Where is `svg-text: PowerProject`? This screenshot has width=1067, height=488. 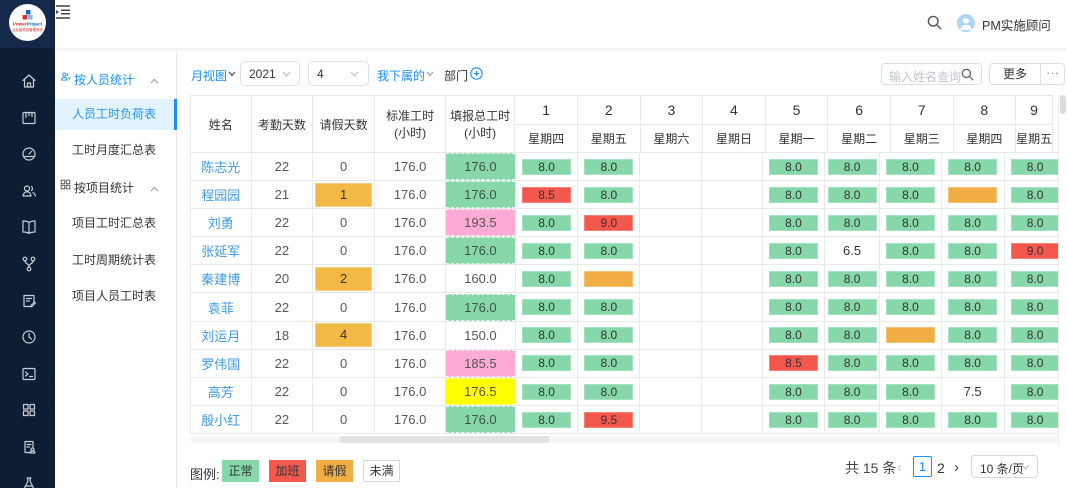
svg-text: PowerProject is located at coordinates (28, 24).